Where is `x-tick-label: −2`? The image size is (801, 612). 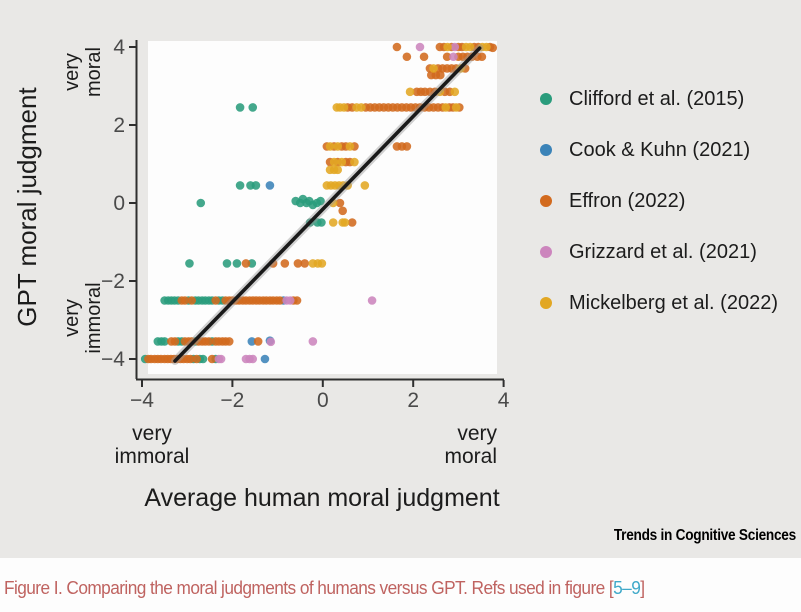
x-tick-label: −2 is located at coordinates (232, 400).